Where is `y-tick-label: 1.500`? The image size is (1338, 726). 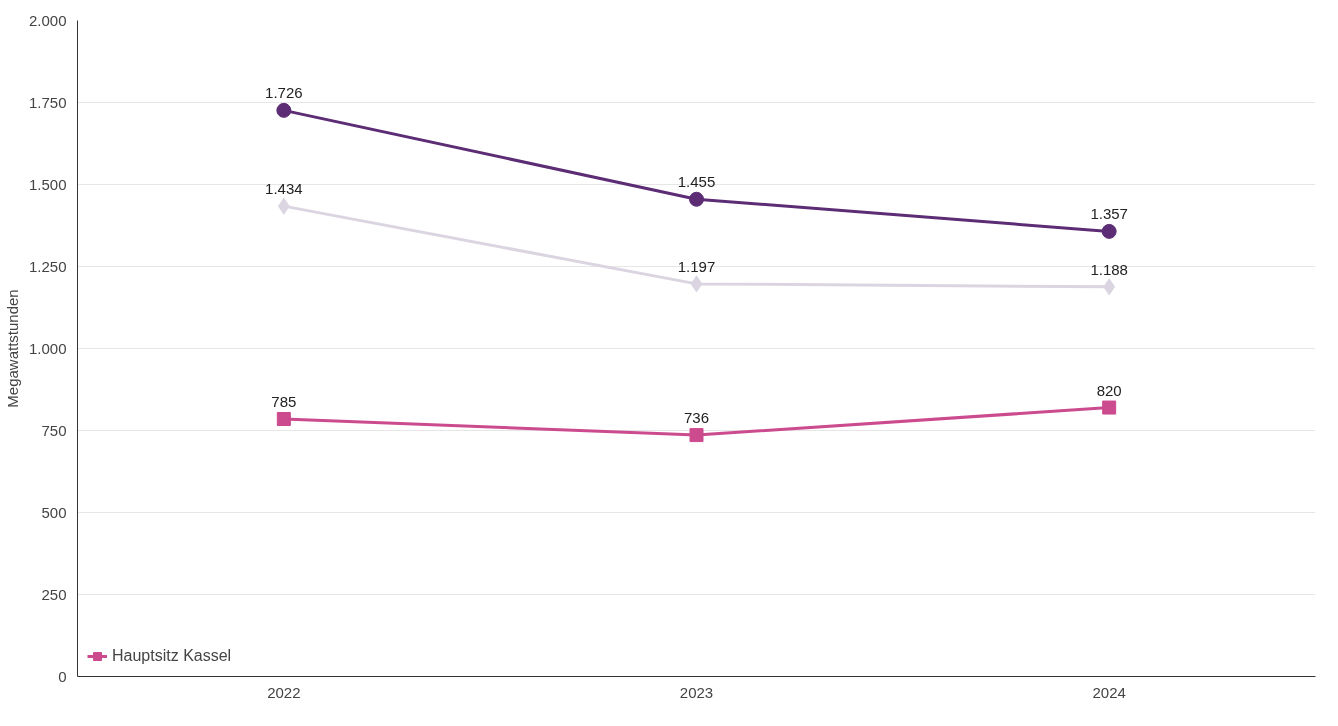
y-tick-label: 1.500 is located at coordinates (47, 184).